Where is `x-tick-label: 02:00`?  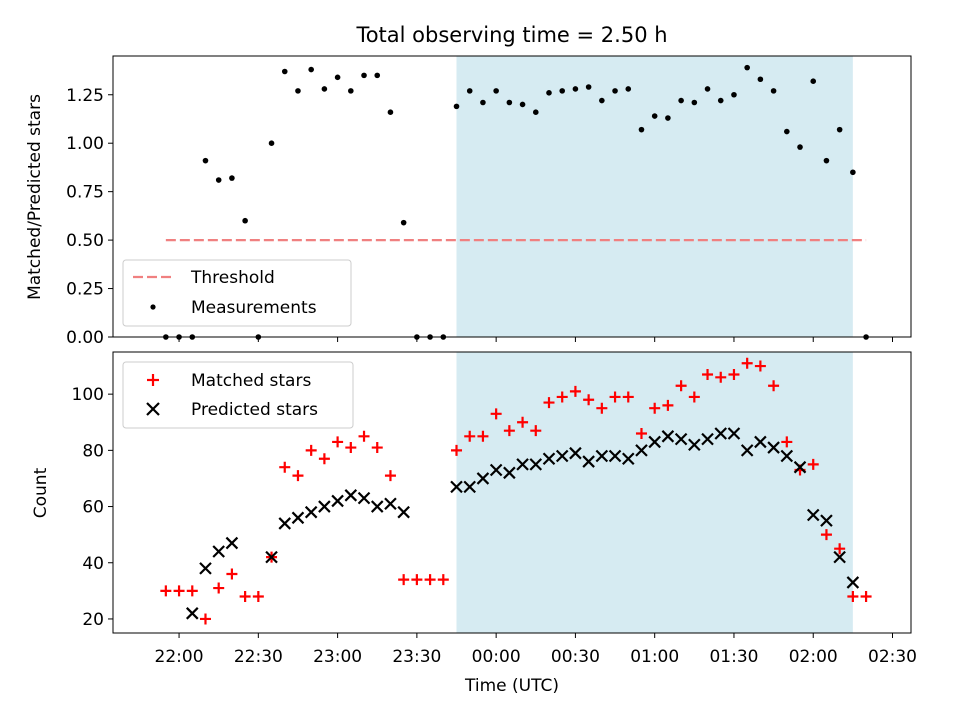
x-tick-label: 02:00 is located at coordinates (813, 657).